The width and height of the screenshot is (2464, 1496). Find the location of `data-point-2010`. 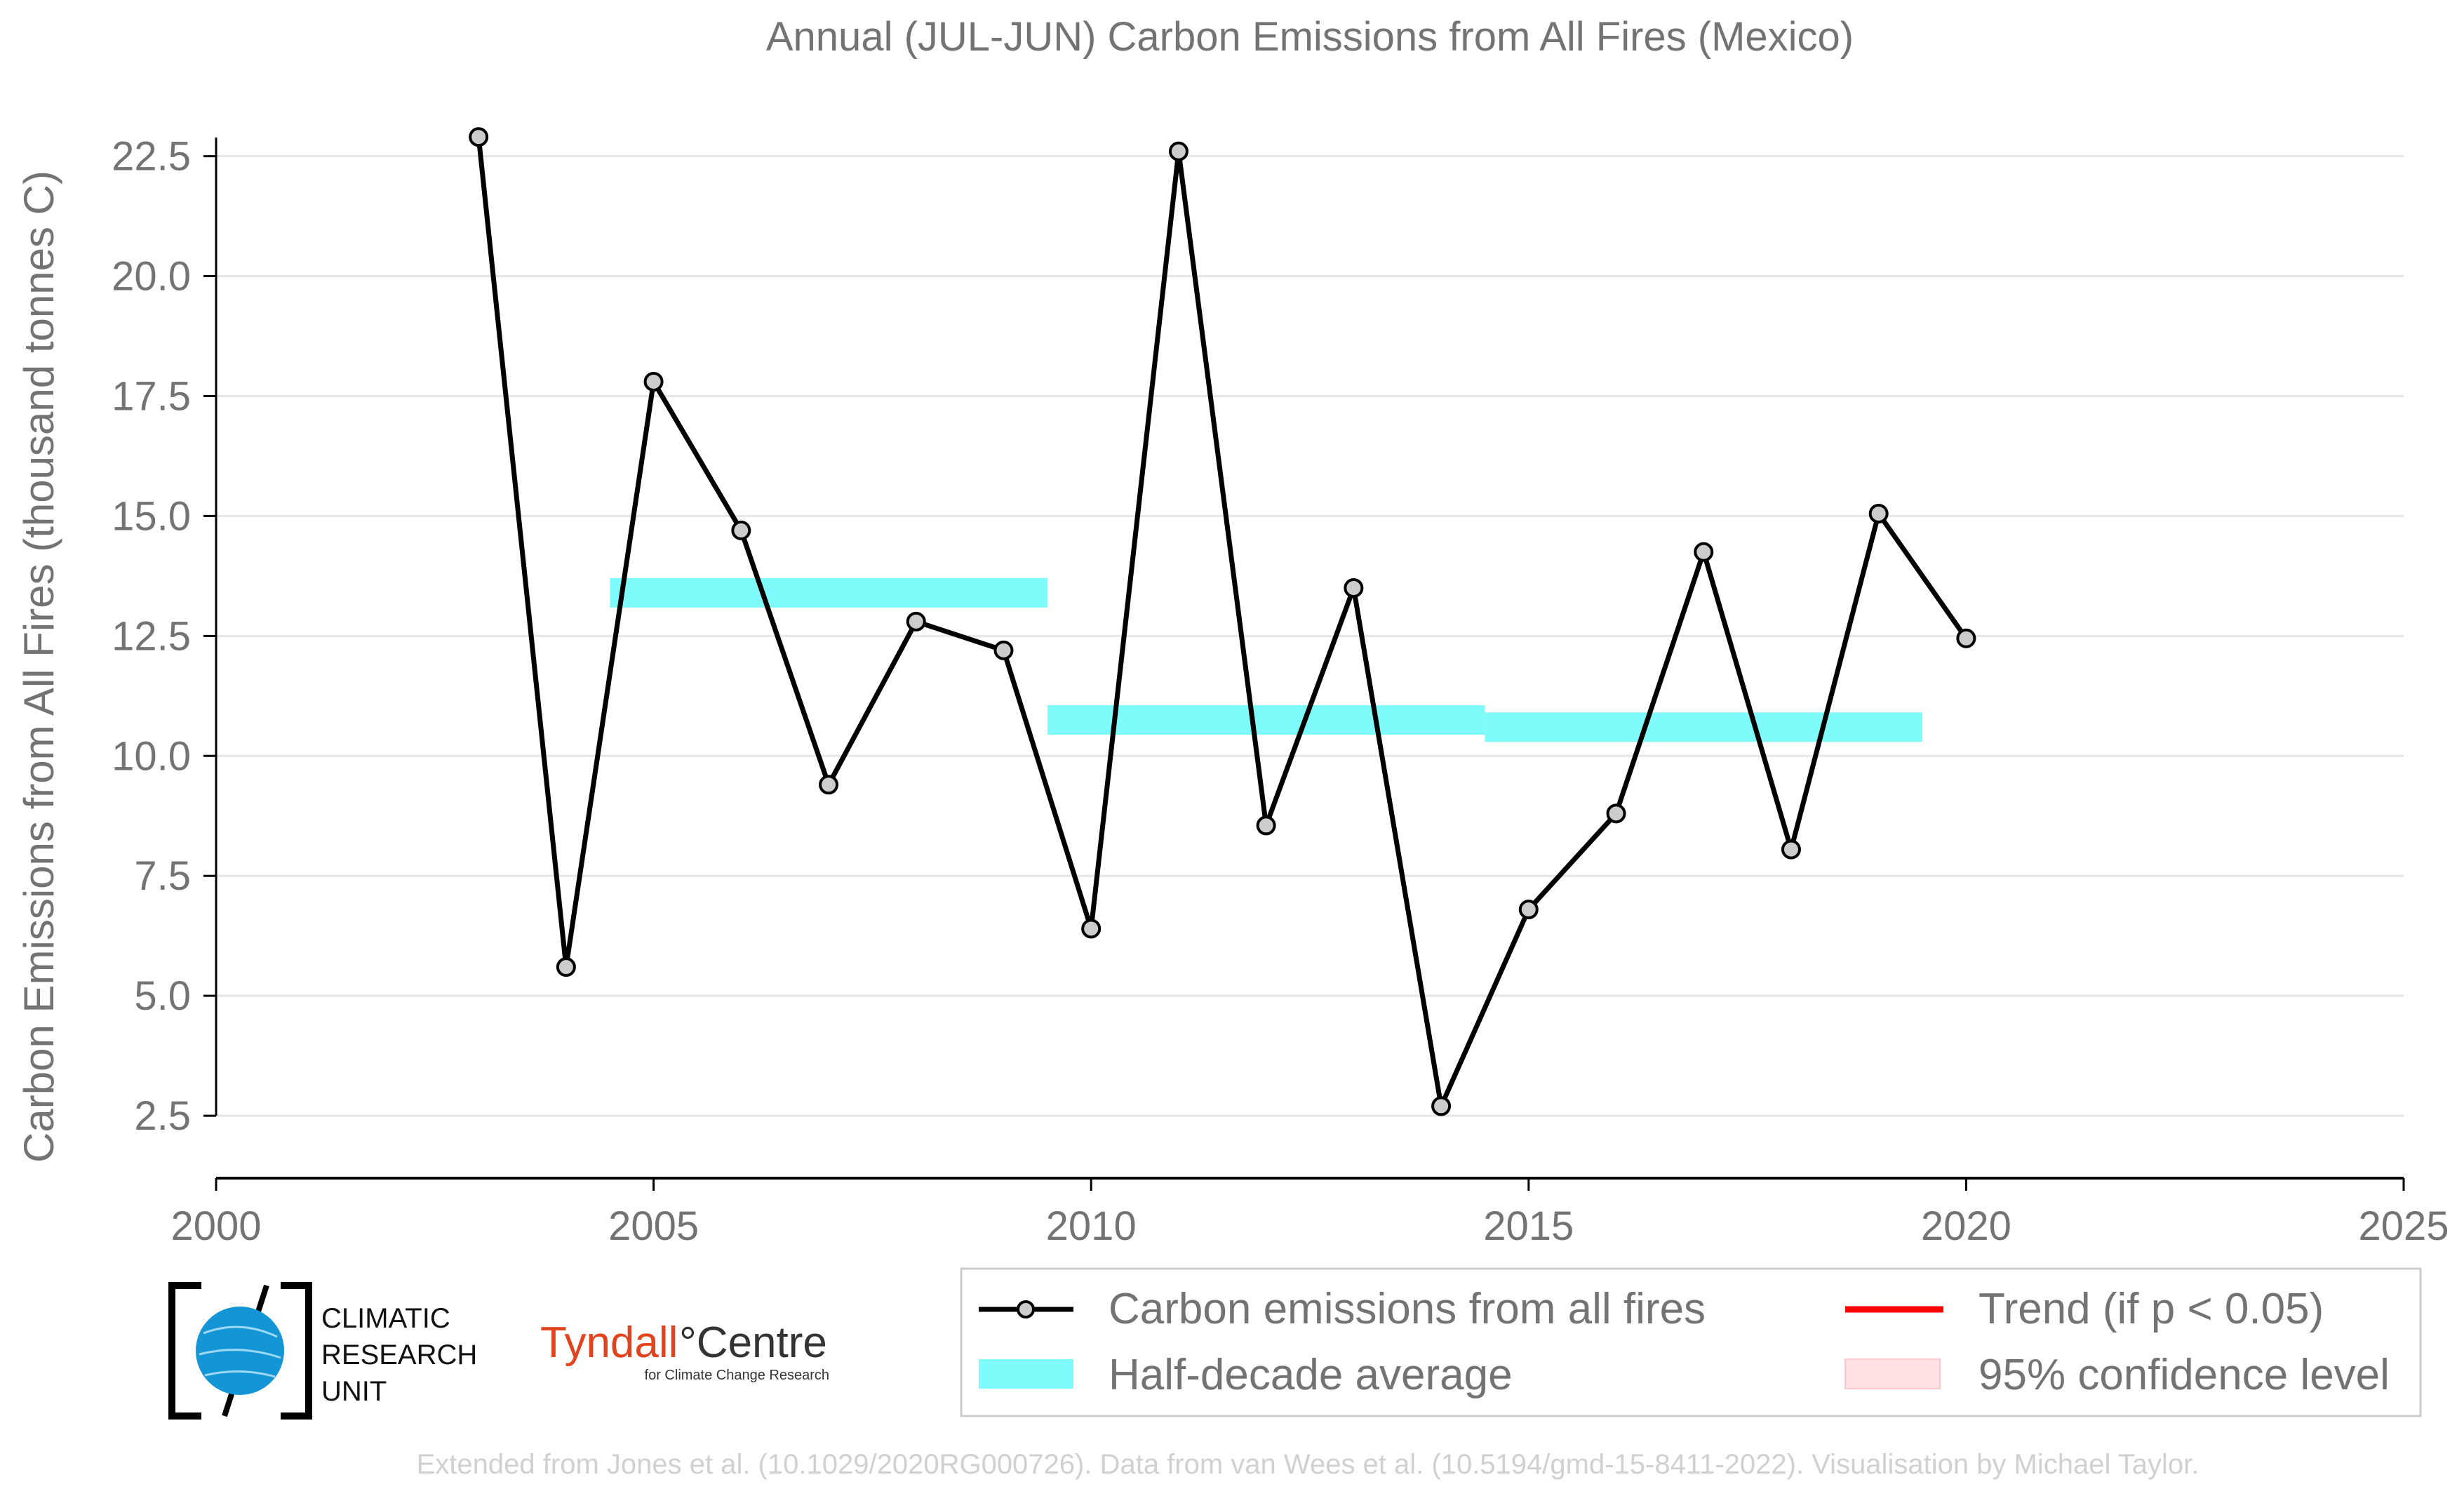

data-point-2010 is located at coordinates (1091, 929).